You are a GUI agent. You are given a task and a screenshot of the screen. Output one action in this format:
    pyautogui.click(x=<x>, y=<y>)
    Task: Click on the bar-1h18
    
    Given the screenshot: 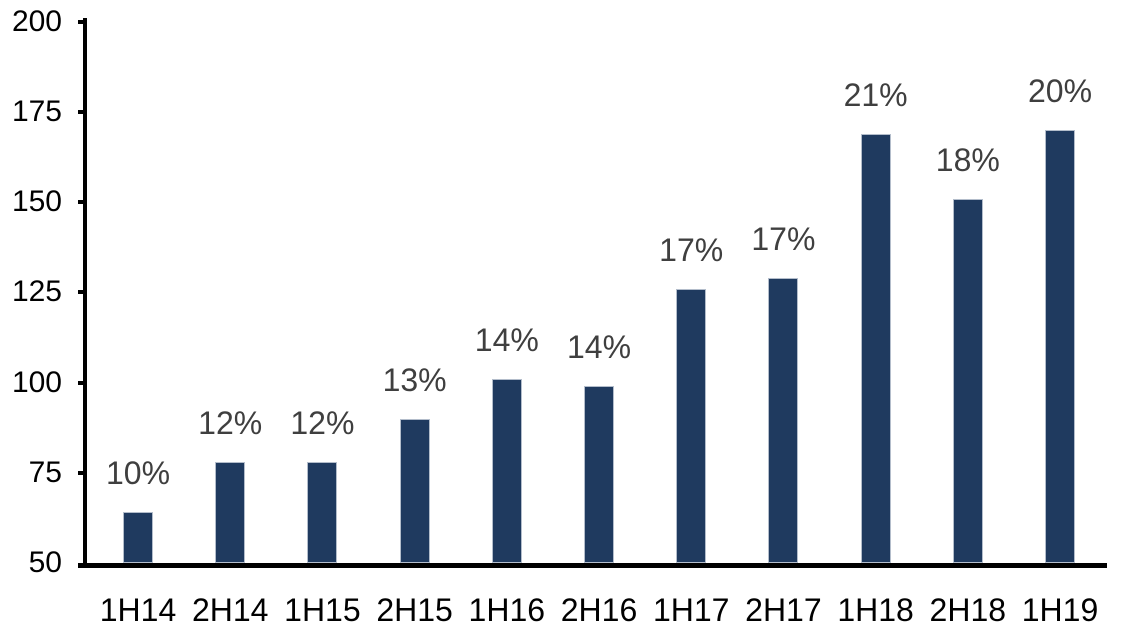 What is the action you would take?
    pyautogui.click(x=875, y=348)
    